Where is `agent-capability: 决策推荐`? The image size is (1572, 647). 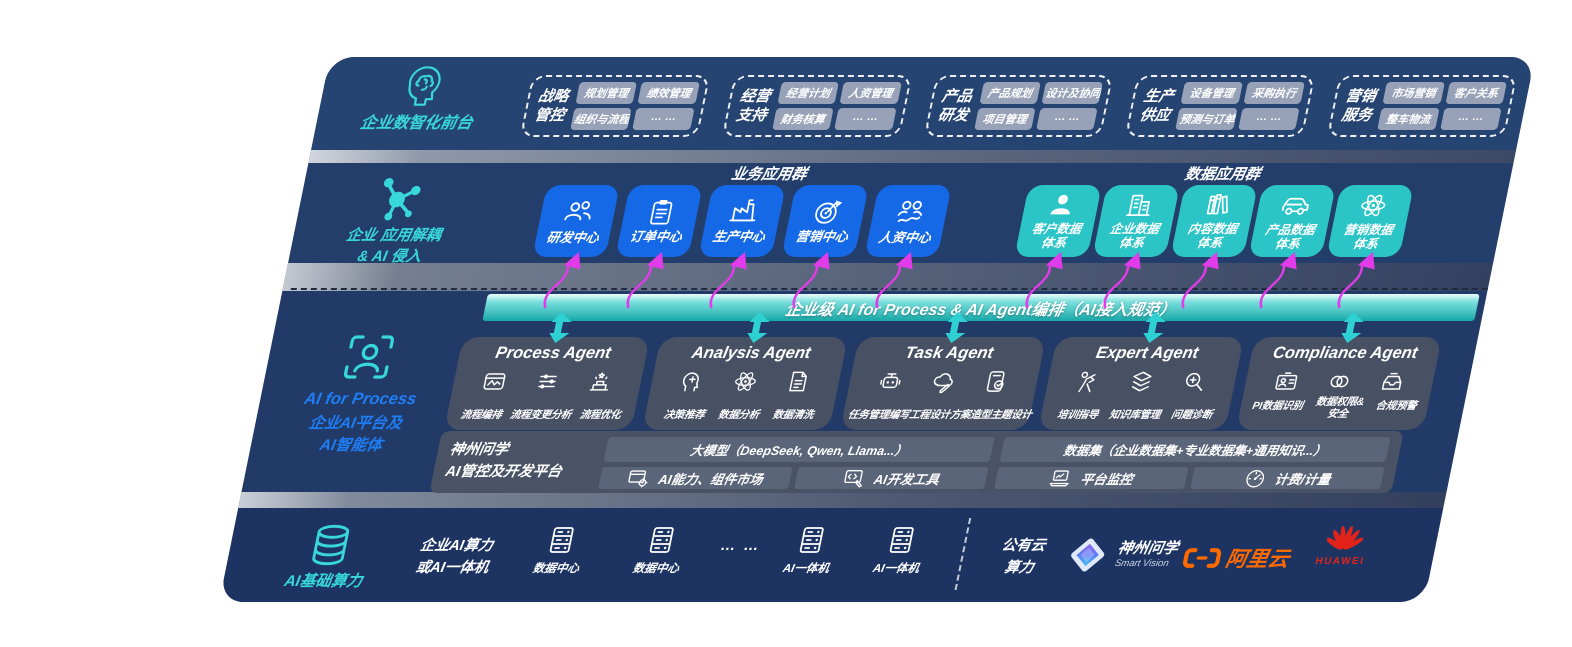
agent-capability: 决策推荐 is located at coordinates (684, 415).